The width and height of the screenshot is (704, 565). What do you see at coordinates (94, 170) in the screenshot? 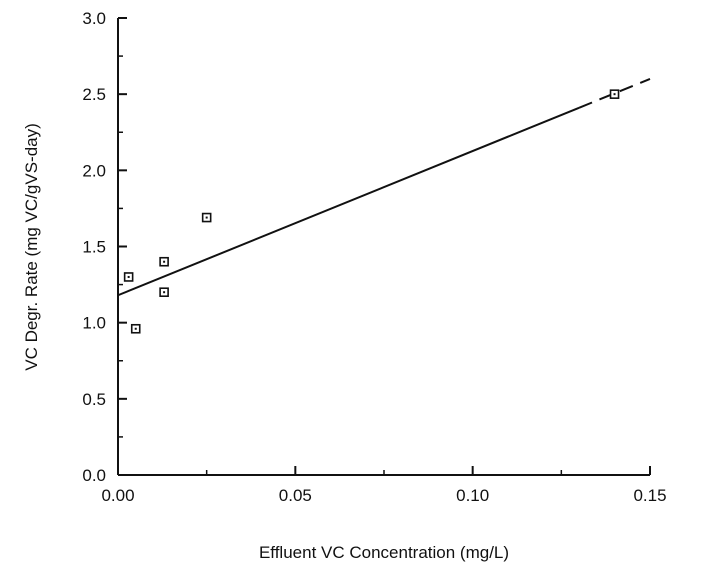
I see `y-tick-label: 2.0` at bounding box center [94, 170].